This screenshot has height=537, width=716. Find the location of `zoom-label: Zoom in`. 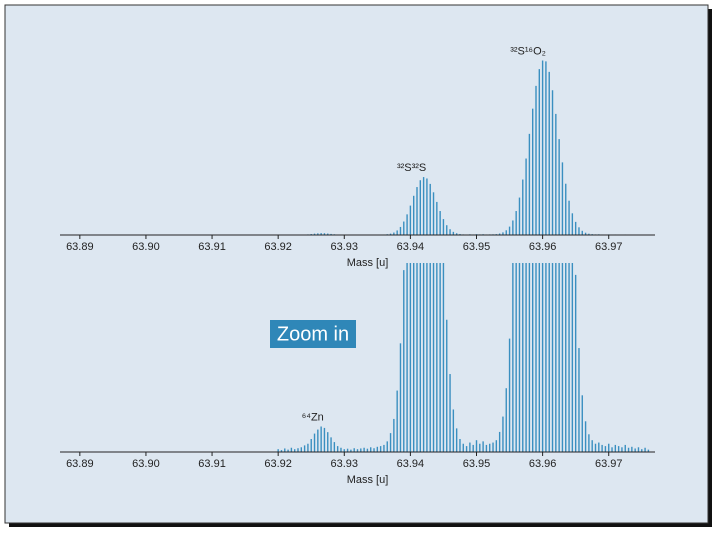

zoom-label: Zoom in is located at coordinates (313, 334).